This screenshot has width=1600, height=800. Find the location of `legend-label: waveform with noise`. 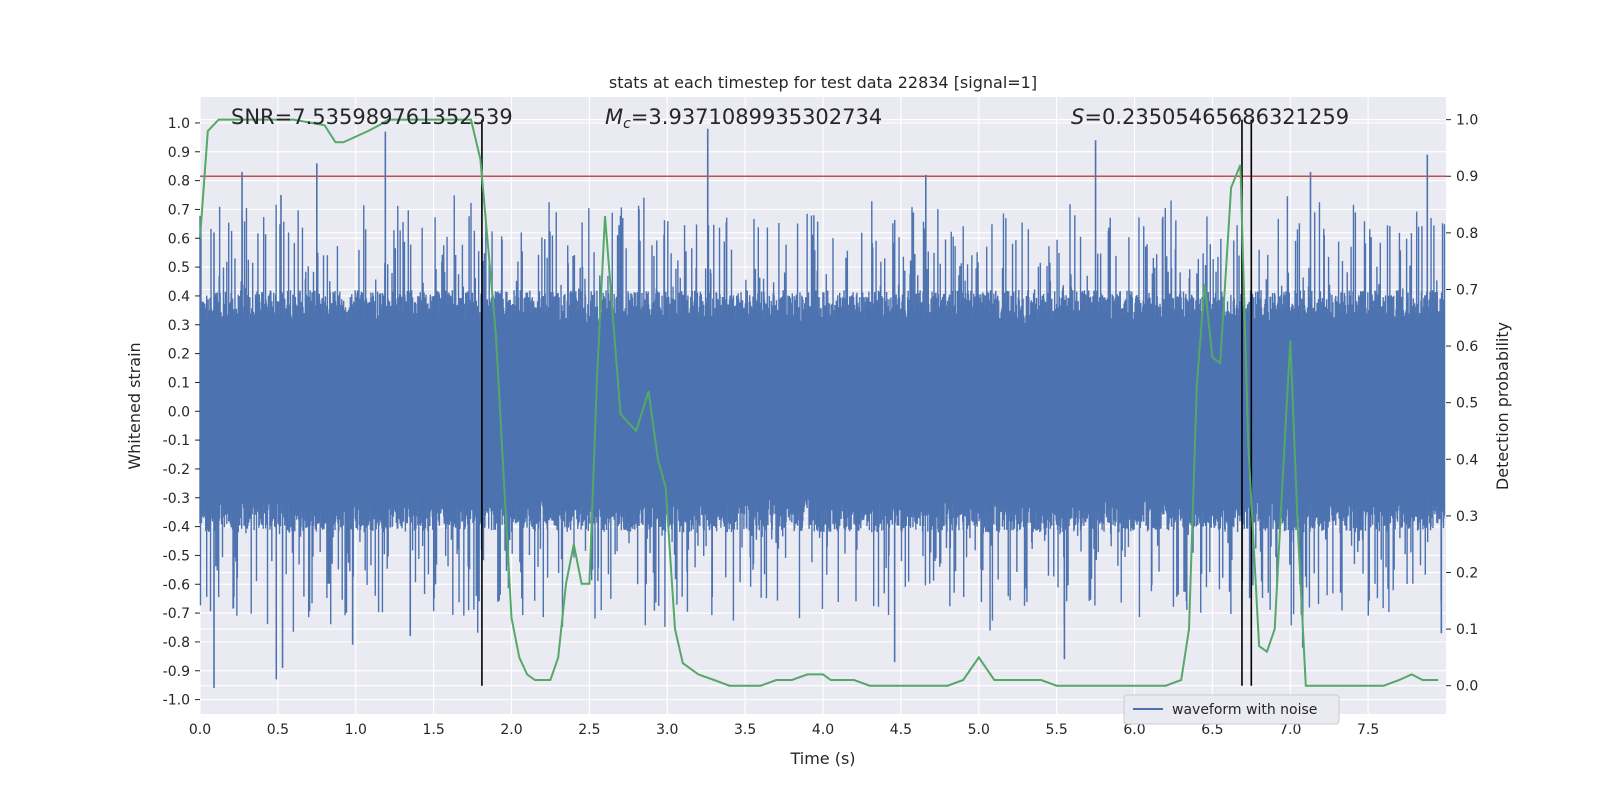

legend-label: waveform with noise is located at coordinates (1244, 710).